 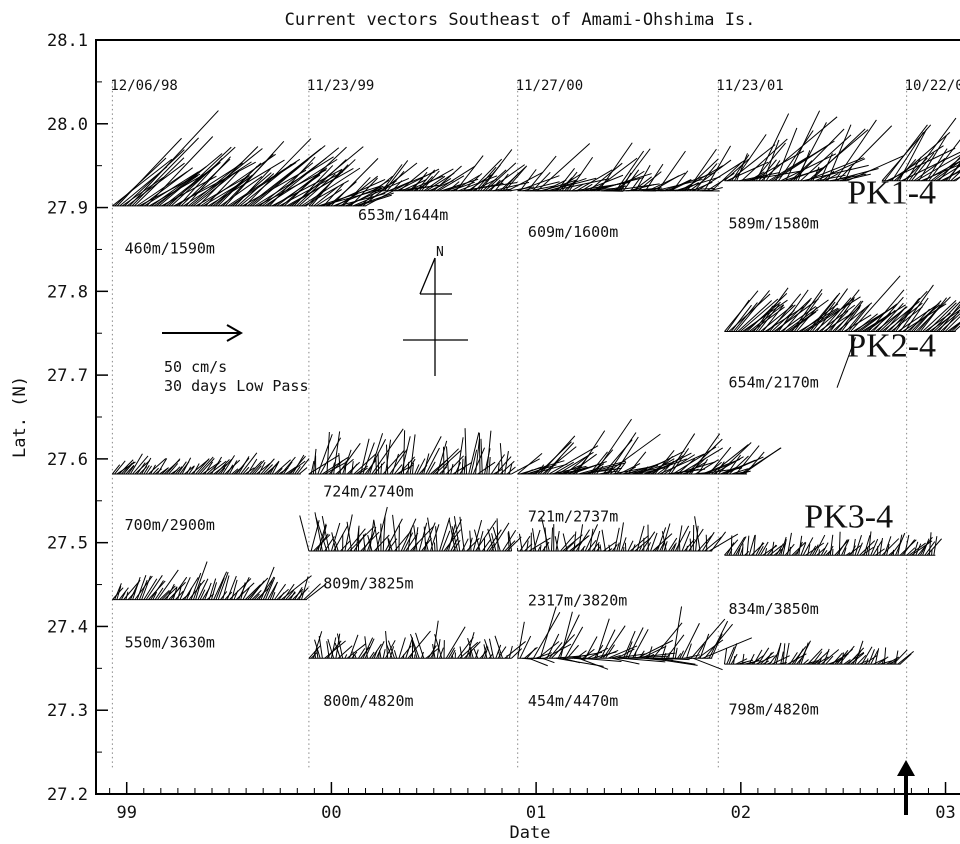 What do you see at coordinates (846, 362) in the screenshot?
I see `mooring-leader-line` at bounding box center [846, 362].